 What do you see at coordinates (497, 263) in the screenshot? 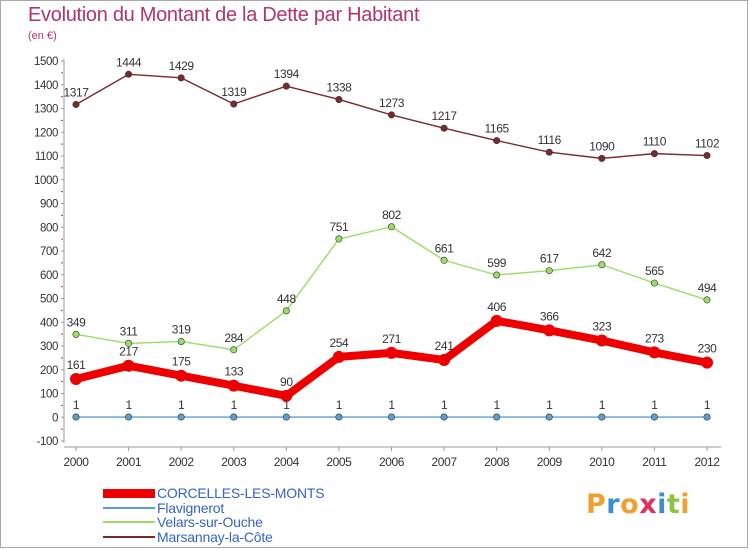
I see `data-label-2: 599` at bounding box center [497, 263].